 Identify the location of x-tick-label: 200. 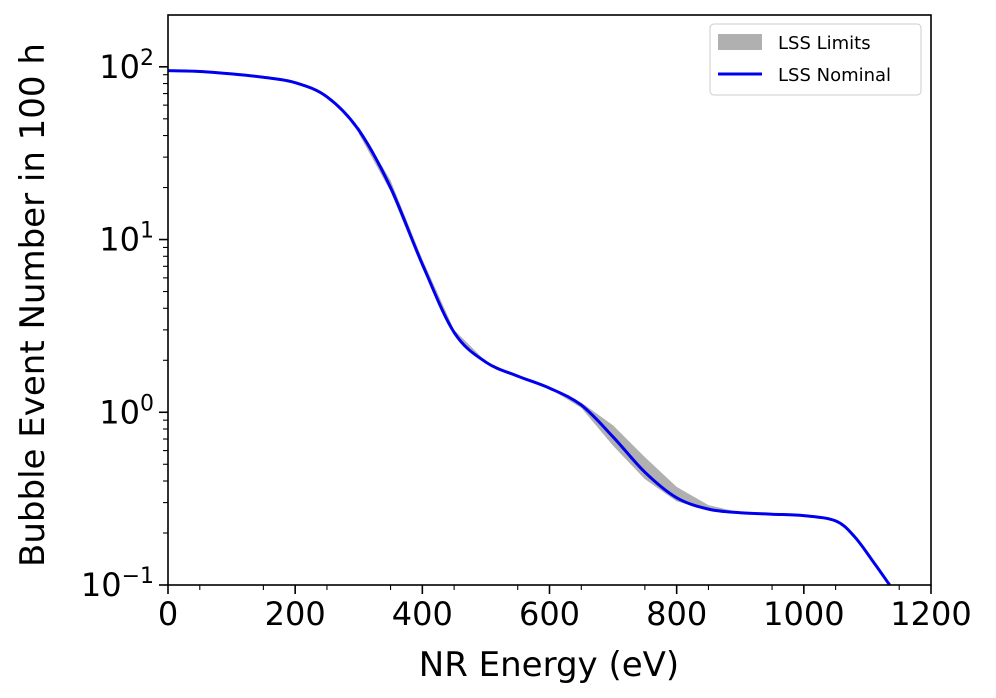
(295, 614).